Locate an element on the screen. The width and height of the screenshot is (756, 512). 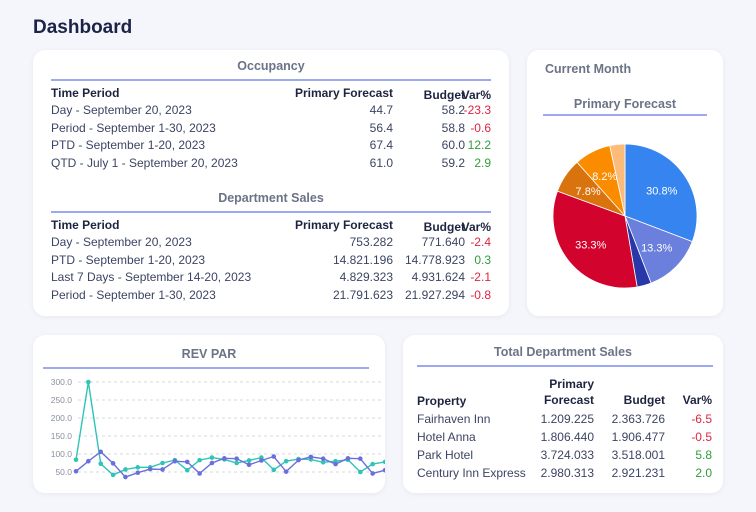
var-percent: 12.2 is located at coordinates (479, 145).